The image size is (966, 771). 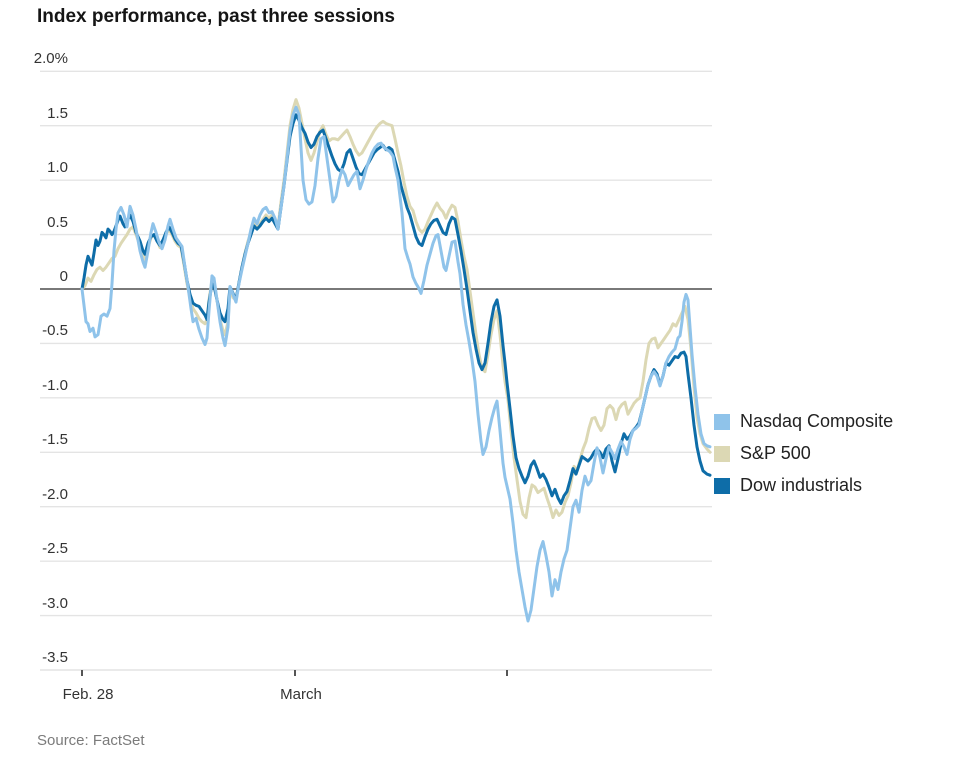 I want to click on y-axis-label: 2.0%, so click(x=50, y=59).